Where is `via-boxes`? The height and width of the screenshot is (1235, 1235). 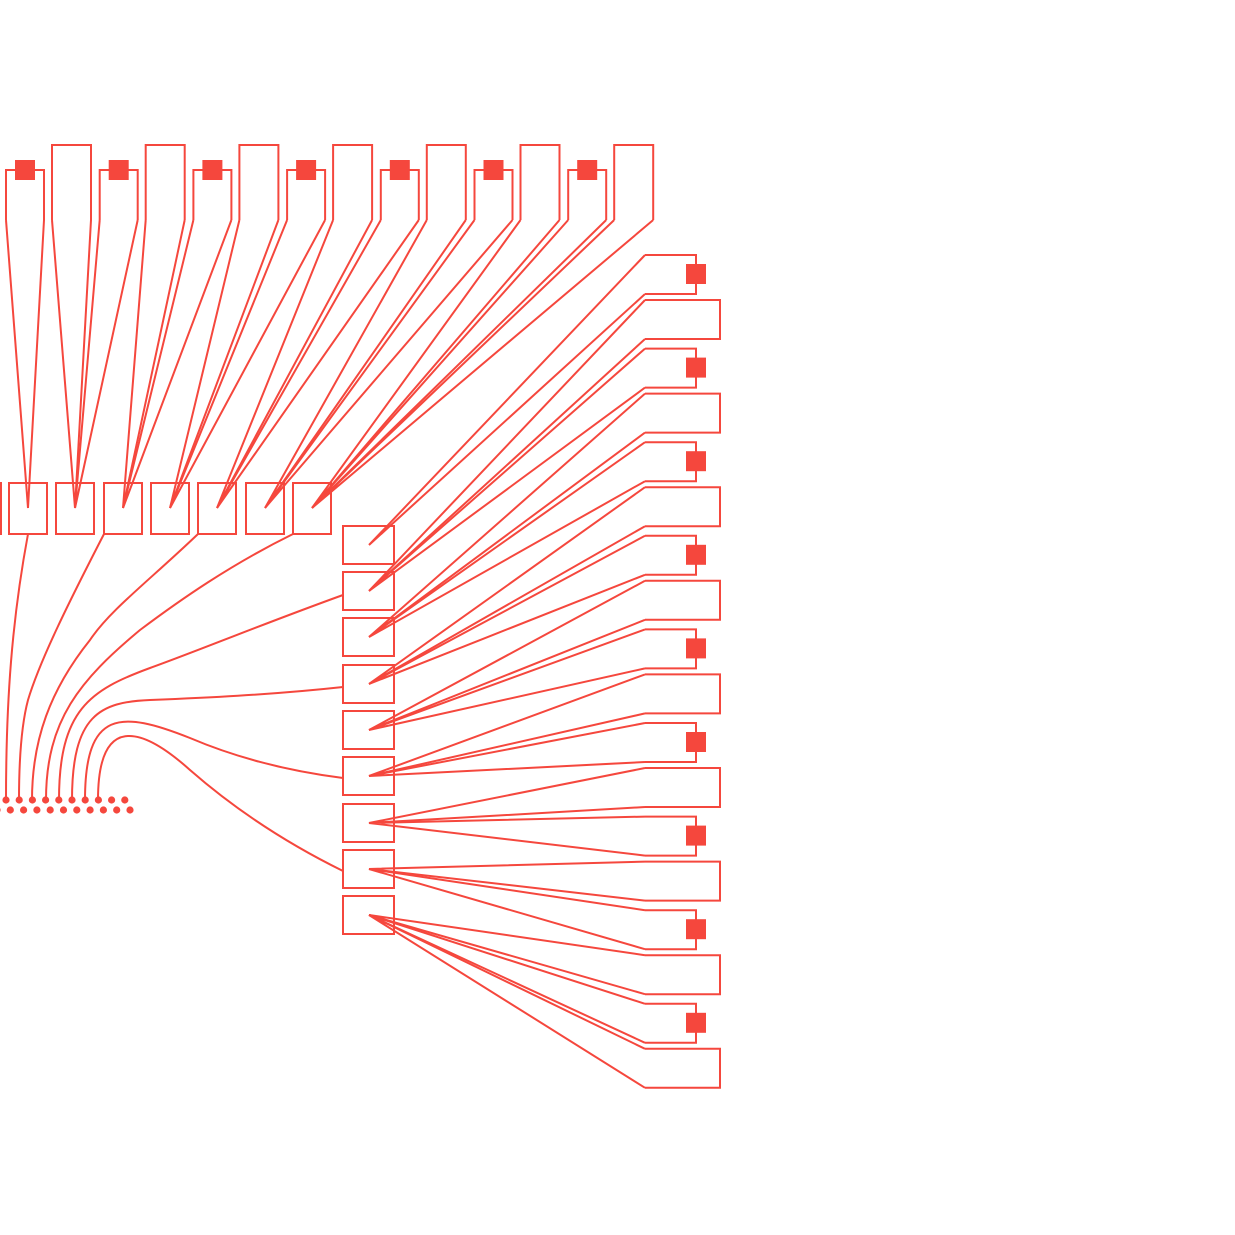 via-boxes is located at coordinates (197, 708).